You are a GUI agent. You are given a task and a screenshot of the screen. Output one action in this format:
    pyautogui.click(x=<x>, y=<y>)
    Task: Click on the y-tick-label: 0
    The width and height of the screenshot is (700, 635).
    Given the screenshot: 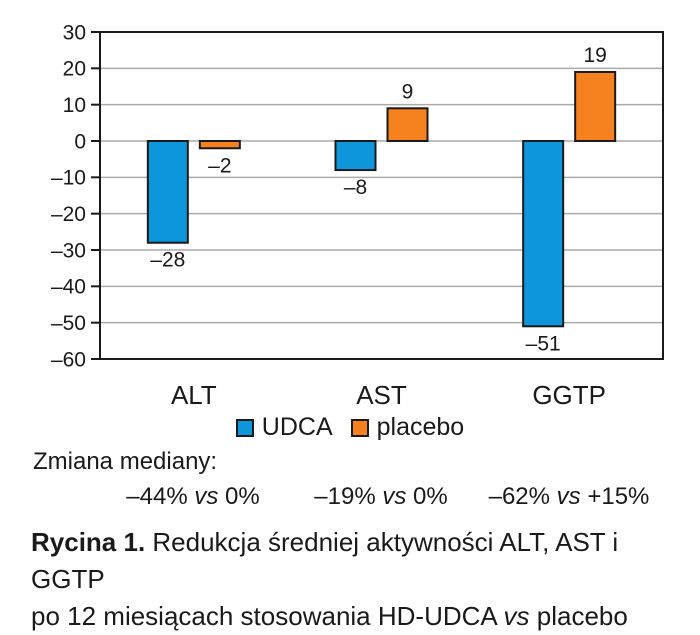 What is the action you would take?
    pyautogui.click(x=80, y=141)
    